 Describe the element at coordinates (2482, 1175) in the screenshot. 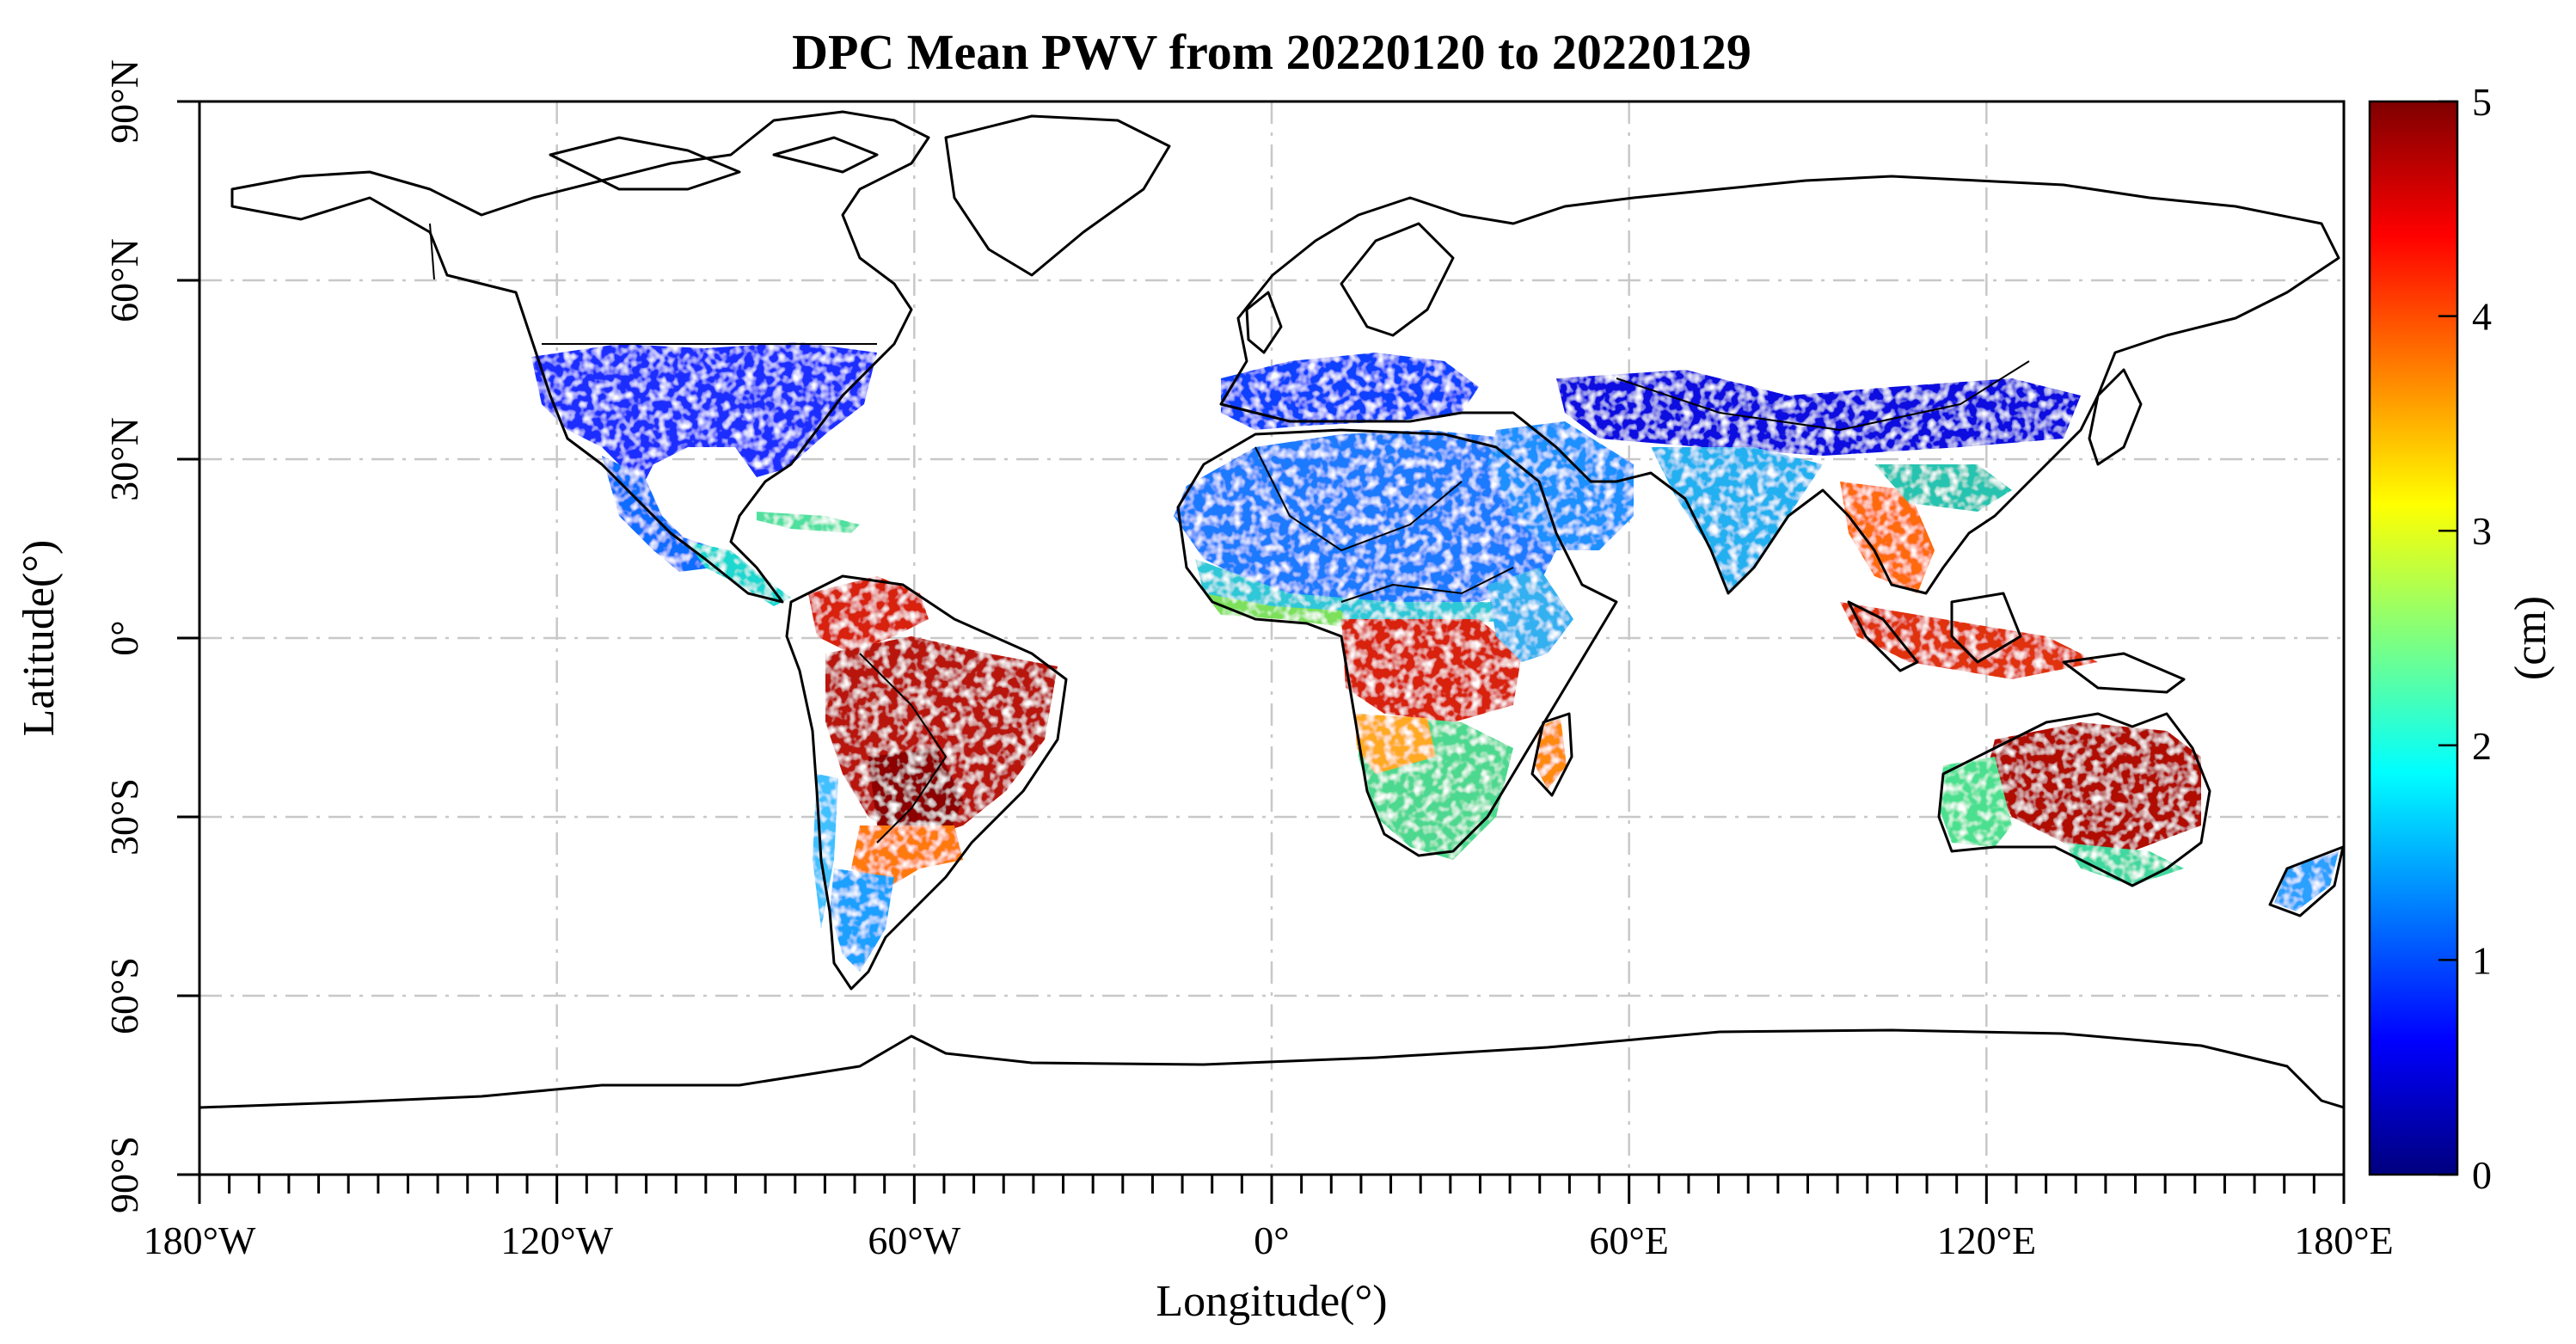

I see `colorbar-tick-label: 0` at that location.